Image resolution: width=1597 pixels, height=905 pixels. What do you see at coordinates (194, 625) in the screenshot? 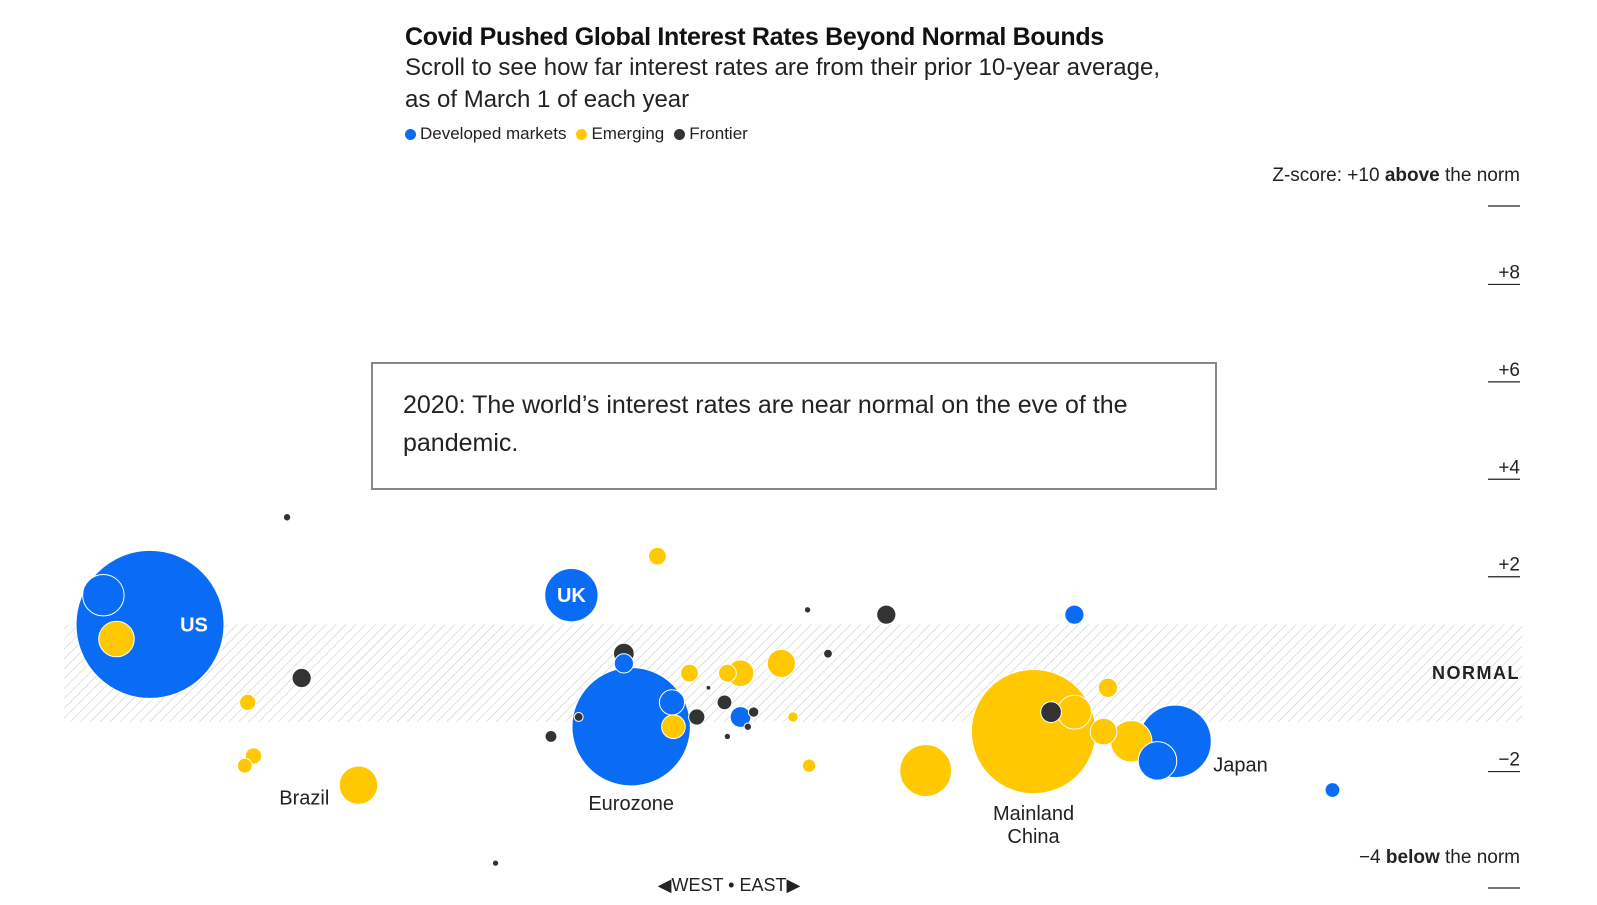
I see `bubble-label-us: US` at bounding box center [194, 625].